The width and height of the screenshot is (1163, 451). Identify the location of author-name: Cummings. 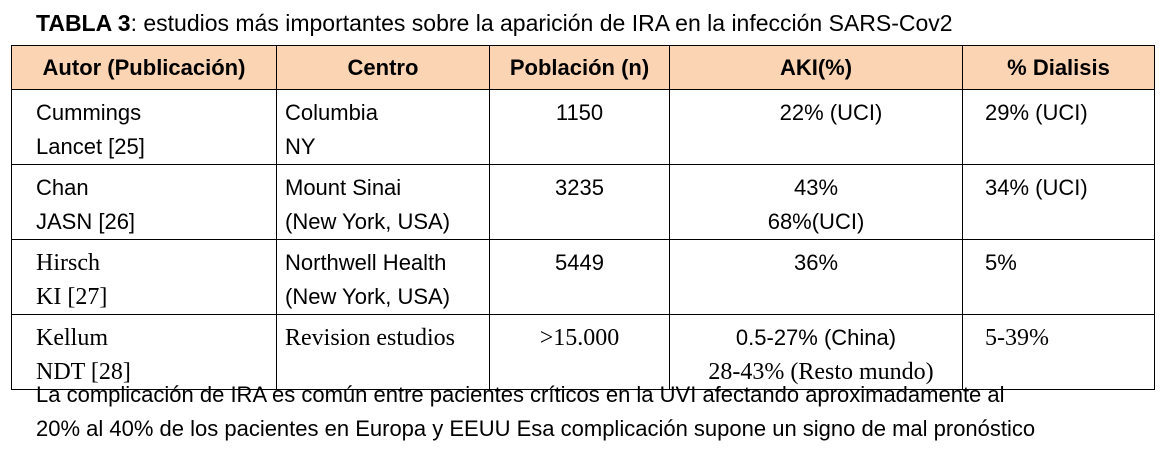
(89, 112).